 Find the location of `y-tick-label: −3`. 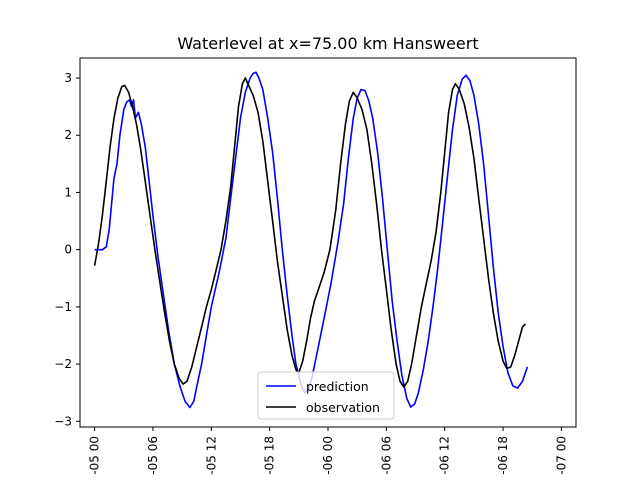

y-tick-label: −3 is located at coordinates (63, 421).